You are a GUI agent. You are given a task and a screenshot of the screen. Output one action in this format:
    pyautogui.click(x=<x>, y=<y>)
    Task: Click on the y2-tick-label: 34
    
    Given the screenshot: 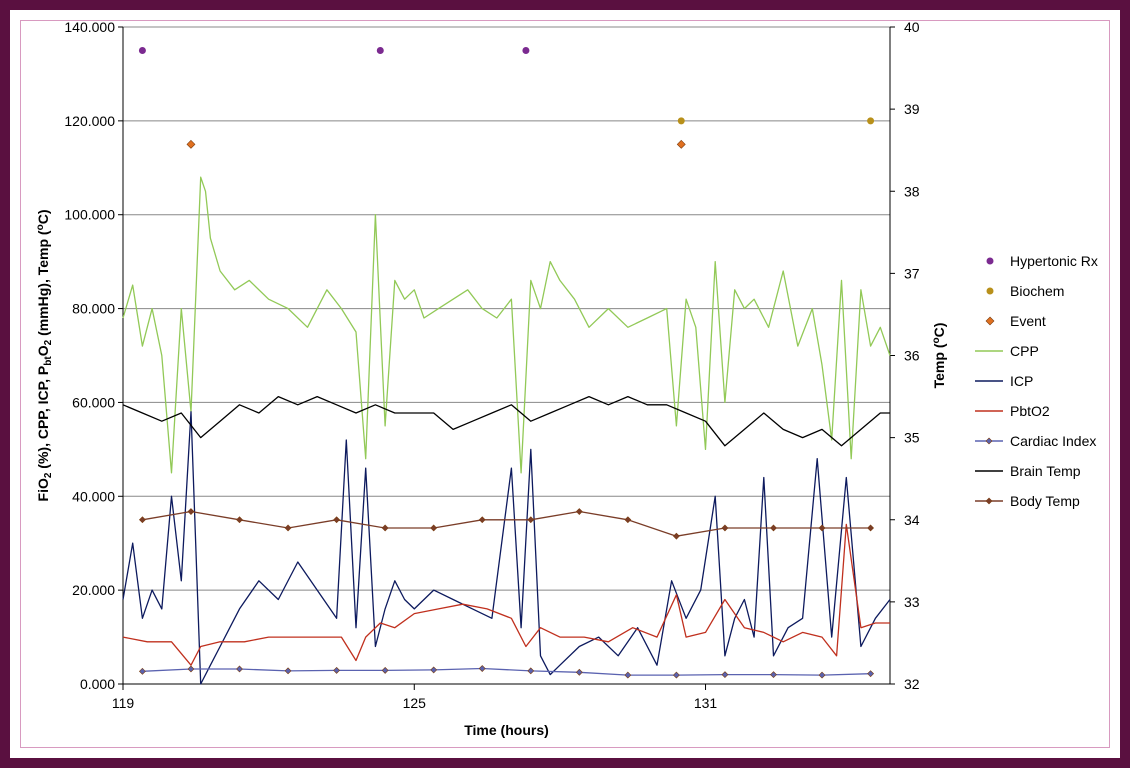 What is the action you would take?
    pyautogui.click(x=912, y=520)
    